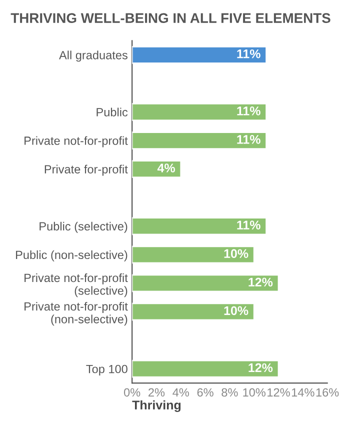 This screenshot has width=355, height=428. I want to click on x-axis-title: Thriving, so click(156, 406).